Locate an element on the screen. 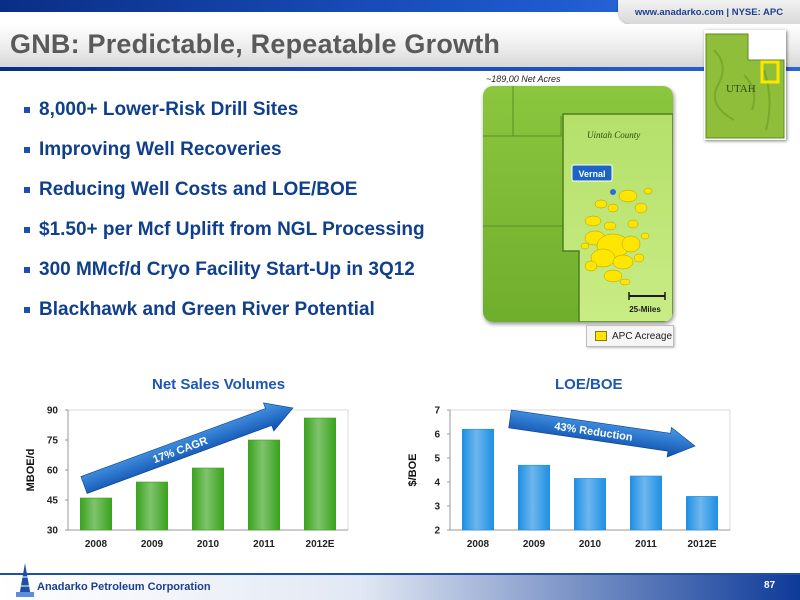 The image size is (800, 600). title-rule is located at coordinates (400, 69).